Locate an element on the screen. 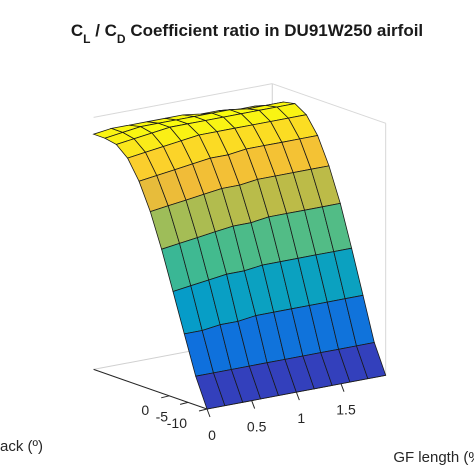  title-part-3: D is located at coordinates (121, 39).